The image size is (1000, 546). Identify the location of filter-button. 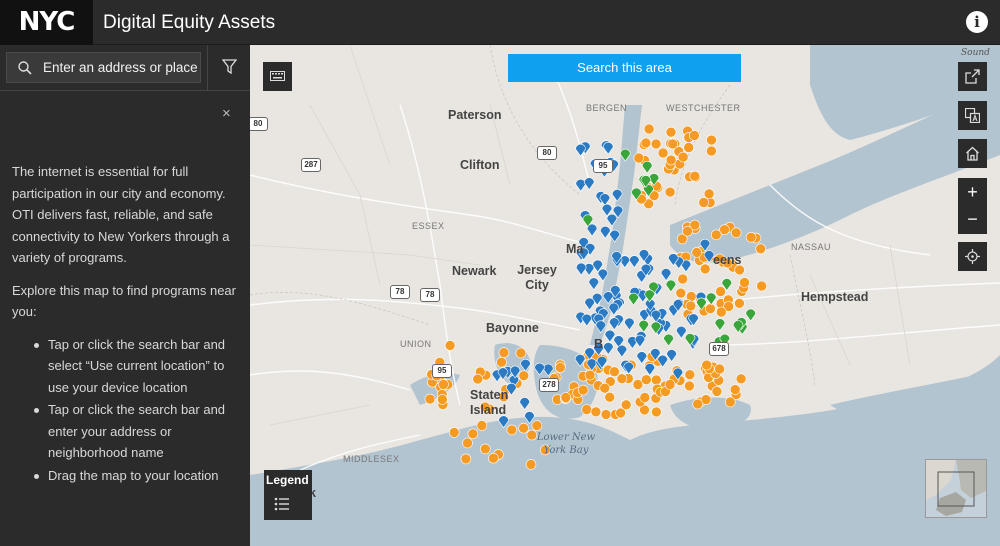
(228, 68).